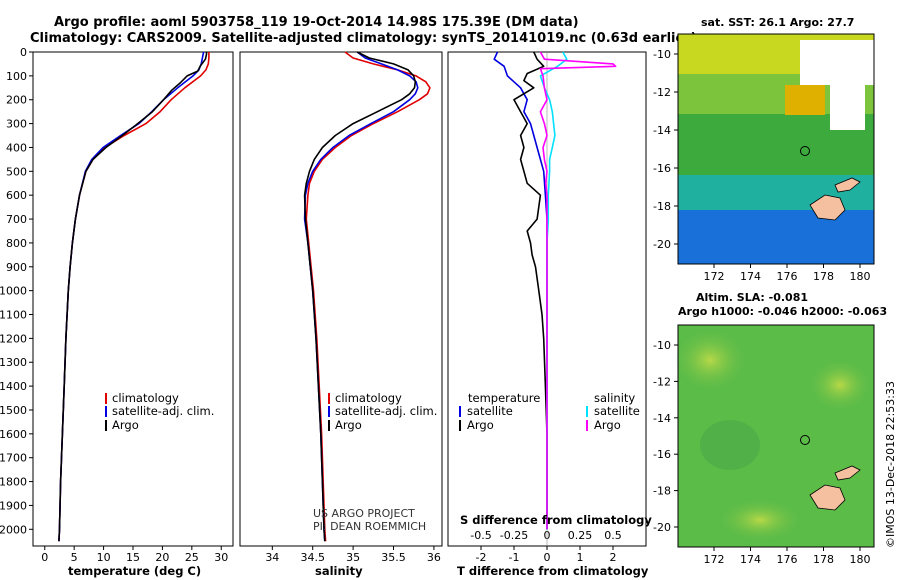  Describe the element at coordinates (16, 76) in the screenshot. I see `depth-tick-label: 100` at that location.